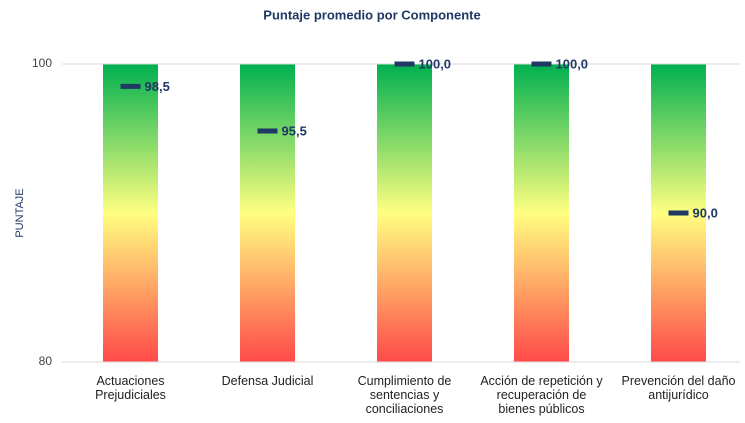  Describe the element at coordinates (371, 14) in the screenshot. I see `chart-title: Puntaje promedio por Componente` at that location.